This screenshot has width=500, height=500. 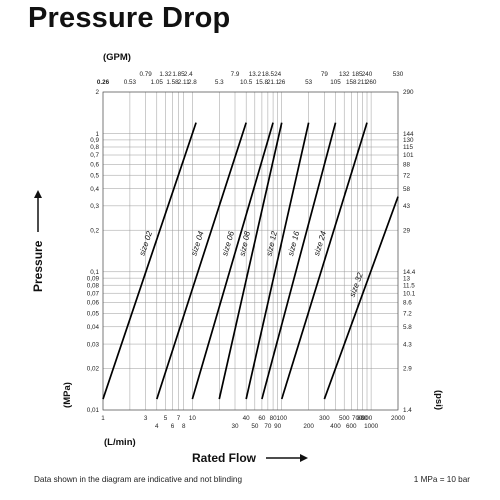 What do you see at coordinates (129, 18) in the screenshot?
I see `chart-title: Pressure Drop` at bounding box center [129, 18].